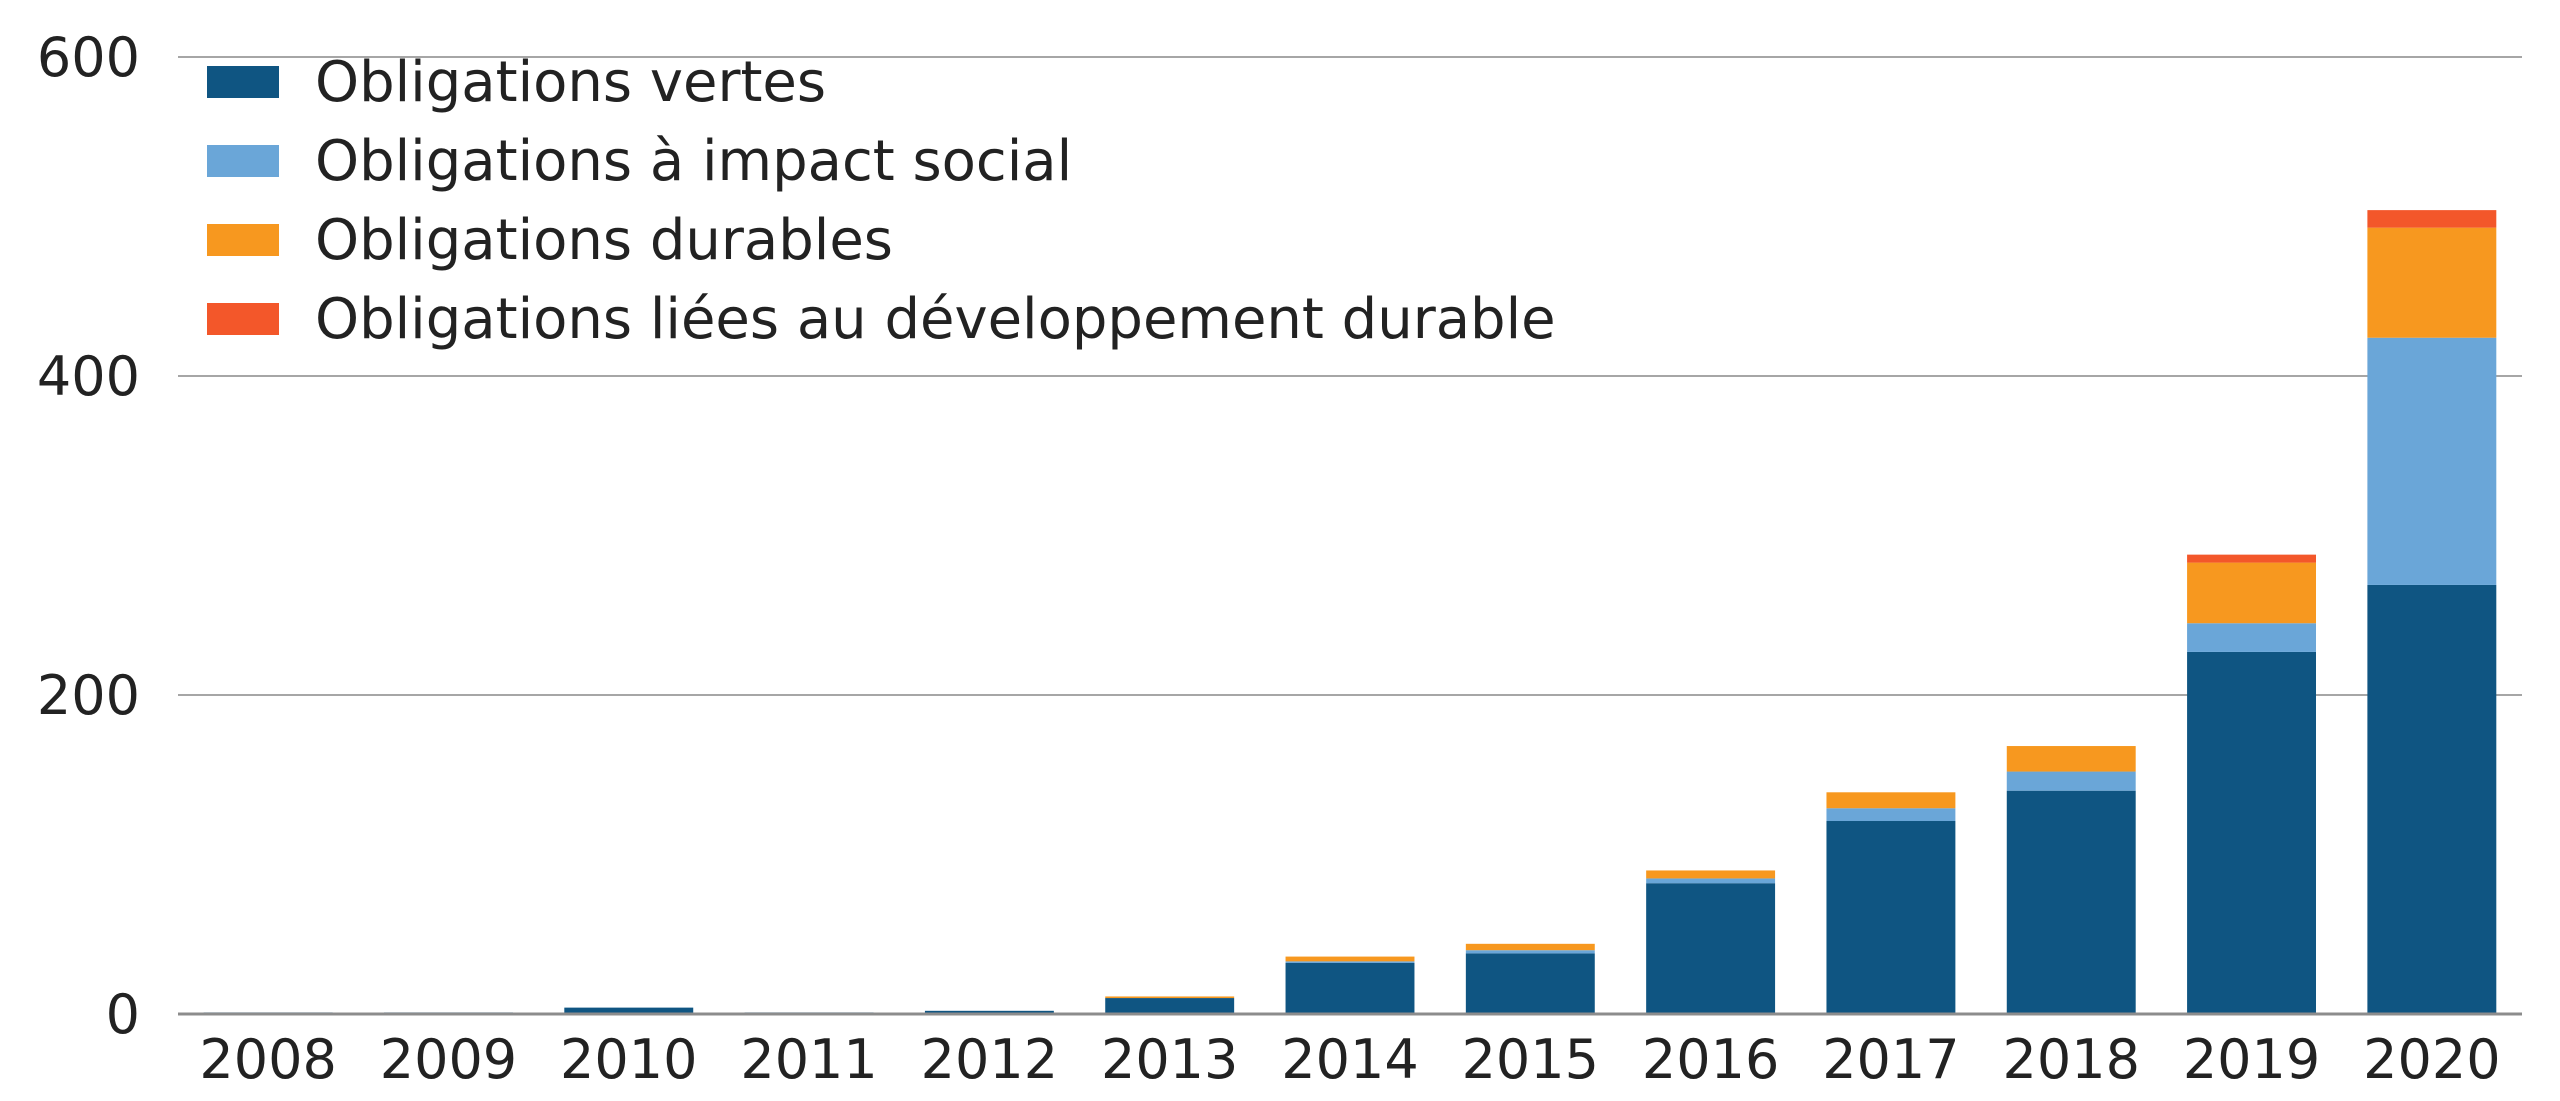 This screenshot has width=2560, height=1101. I want to click on y-tick-label: 0, so click(123, 1014).